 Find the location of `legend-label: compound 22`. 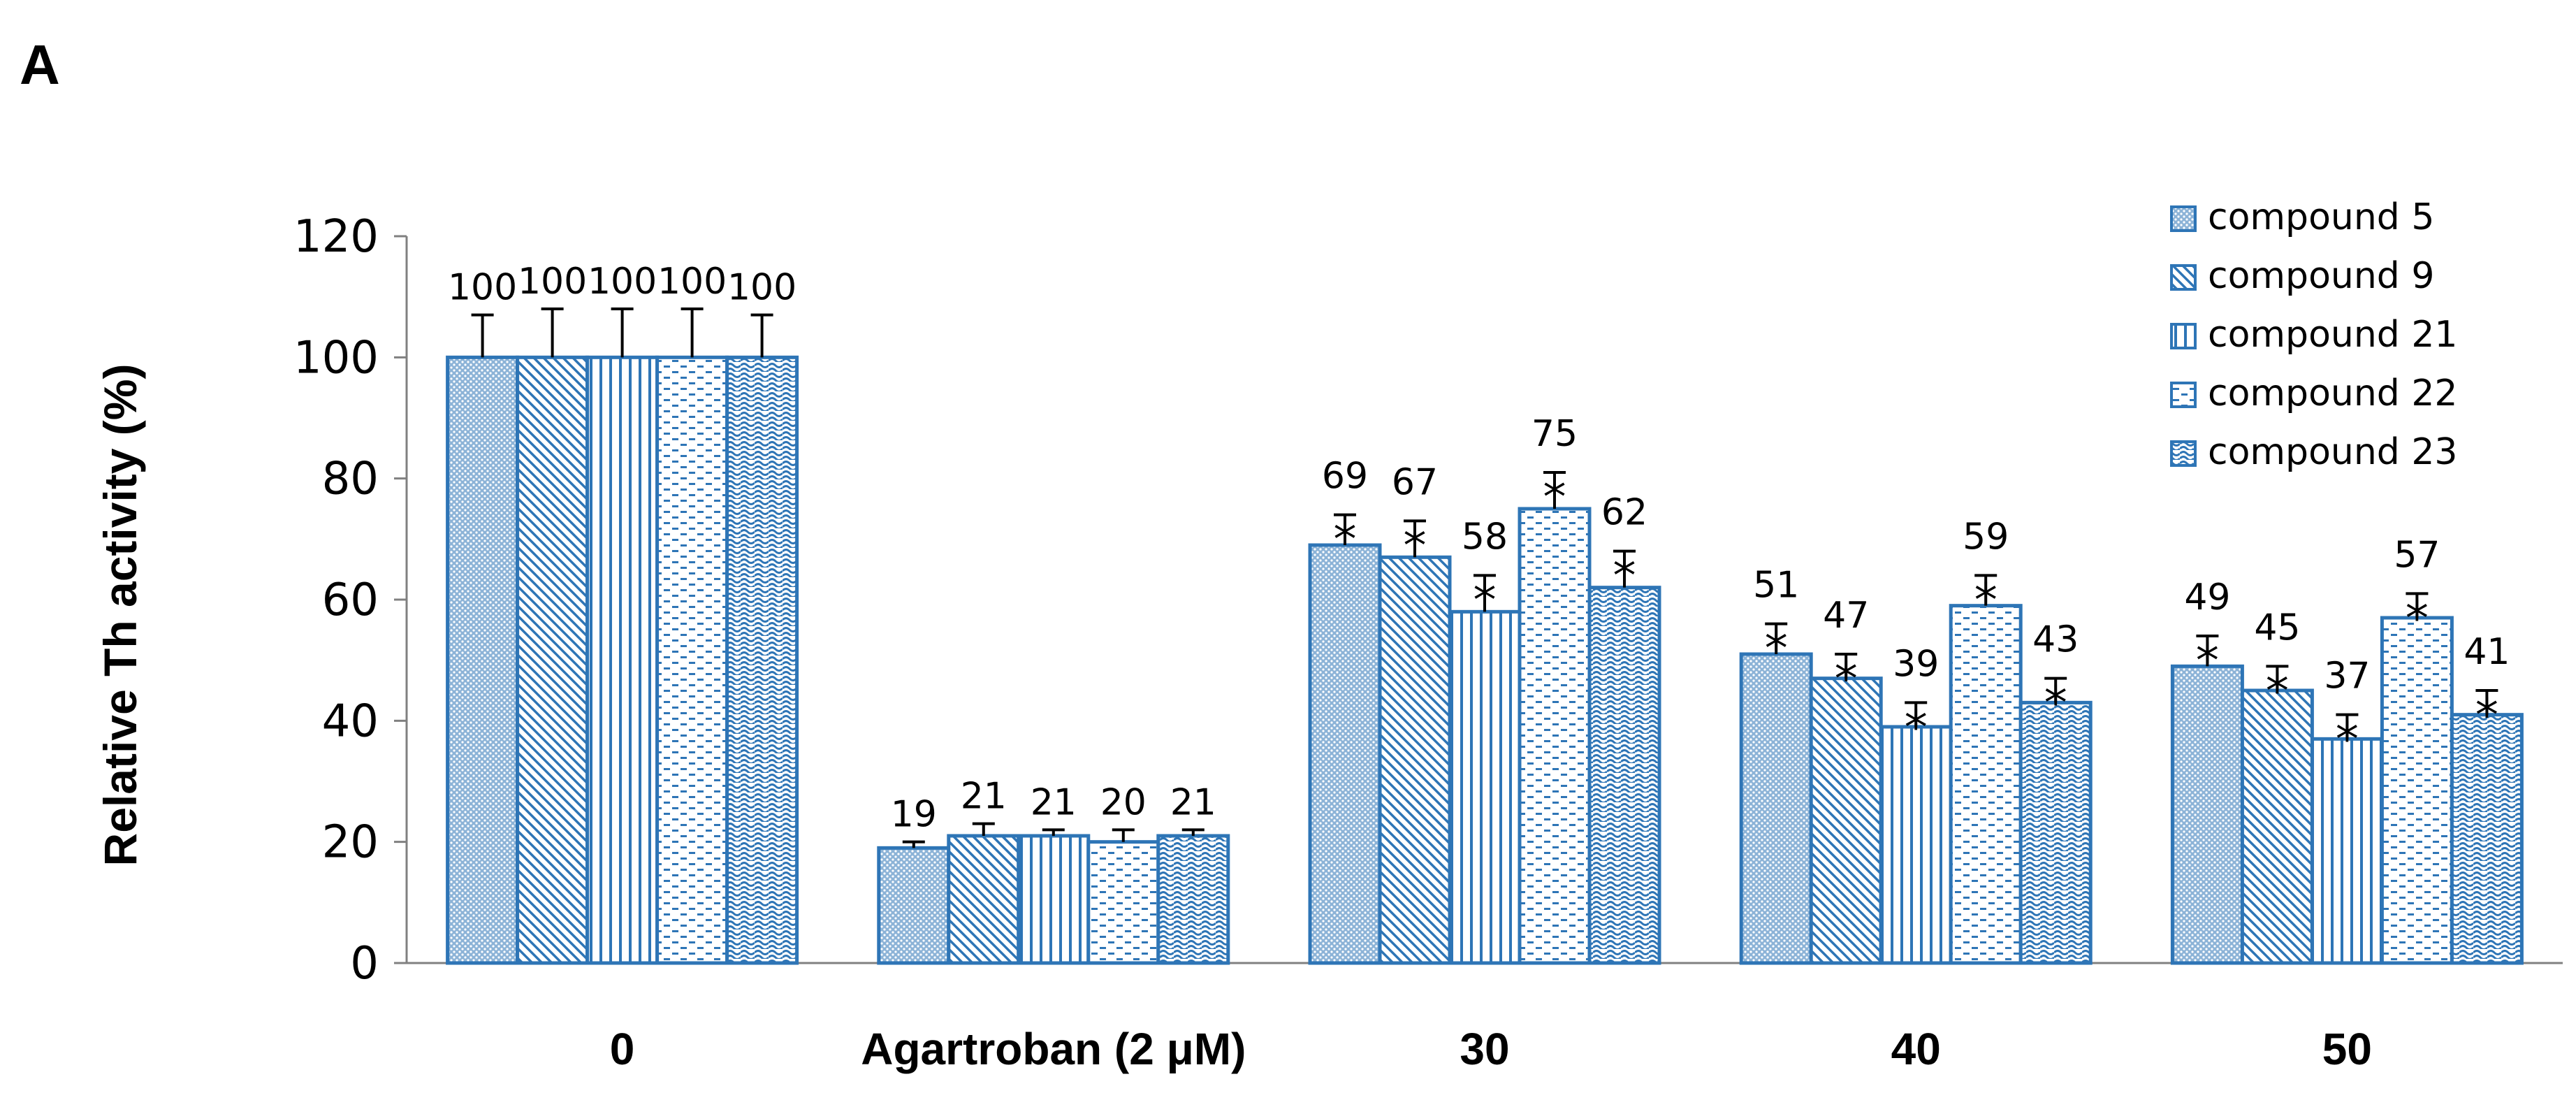

legend-label: compound 22 is located at coordinates (2333, 393).